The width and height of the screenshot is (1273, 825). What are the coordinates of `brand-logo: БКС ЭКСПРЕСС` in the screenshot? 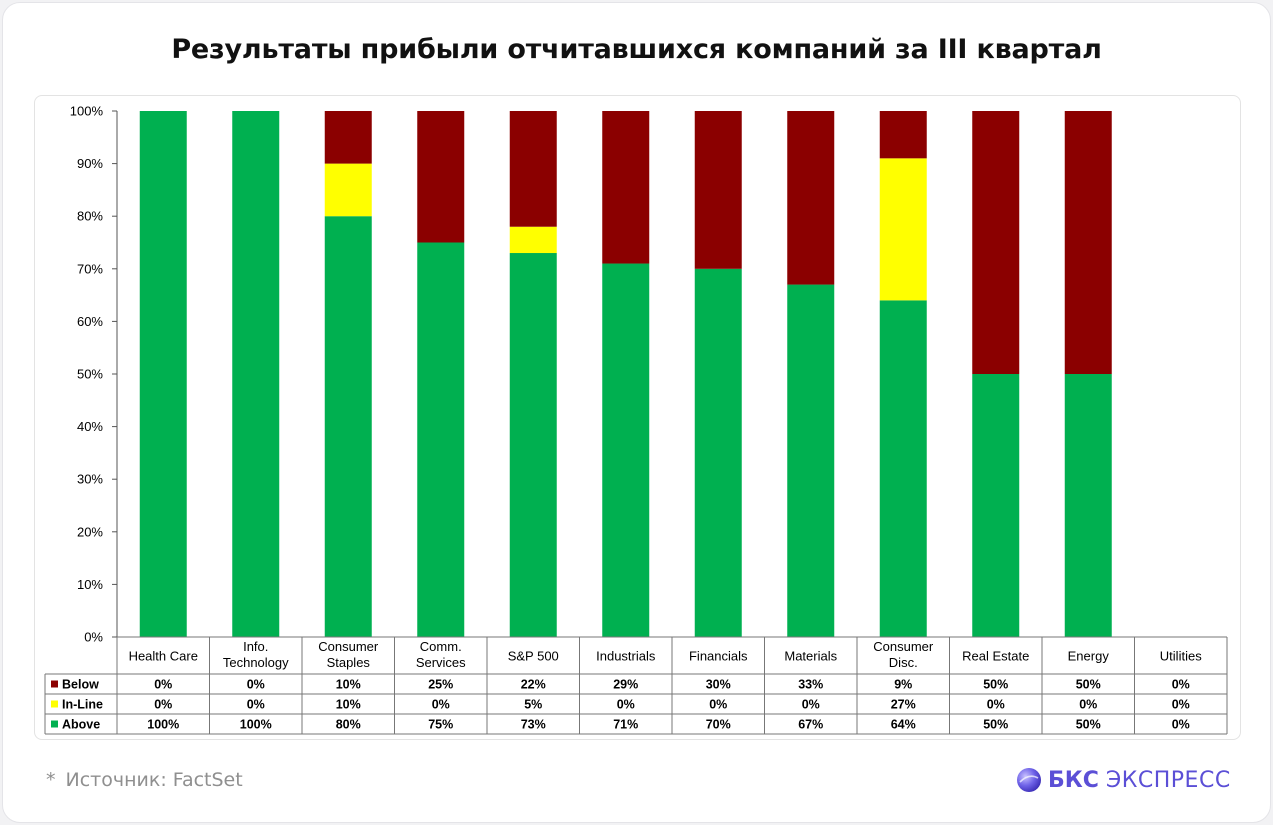 It's located at (1123, 780).